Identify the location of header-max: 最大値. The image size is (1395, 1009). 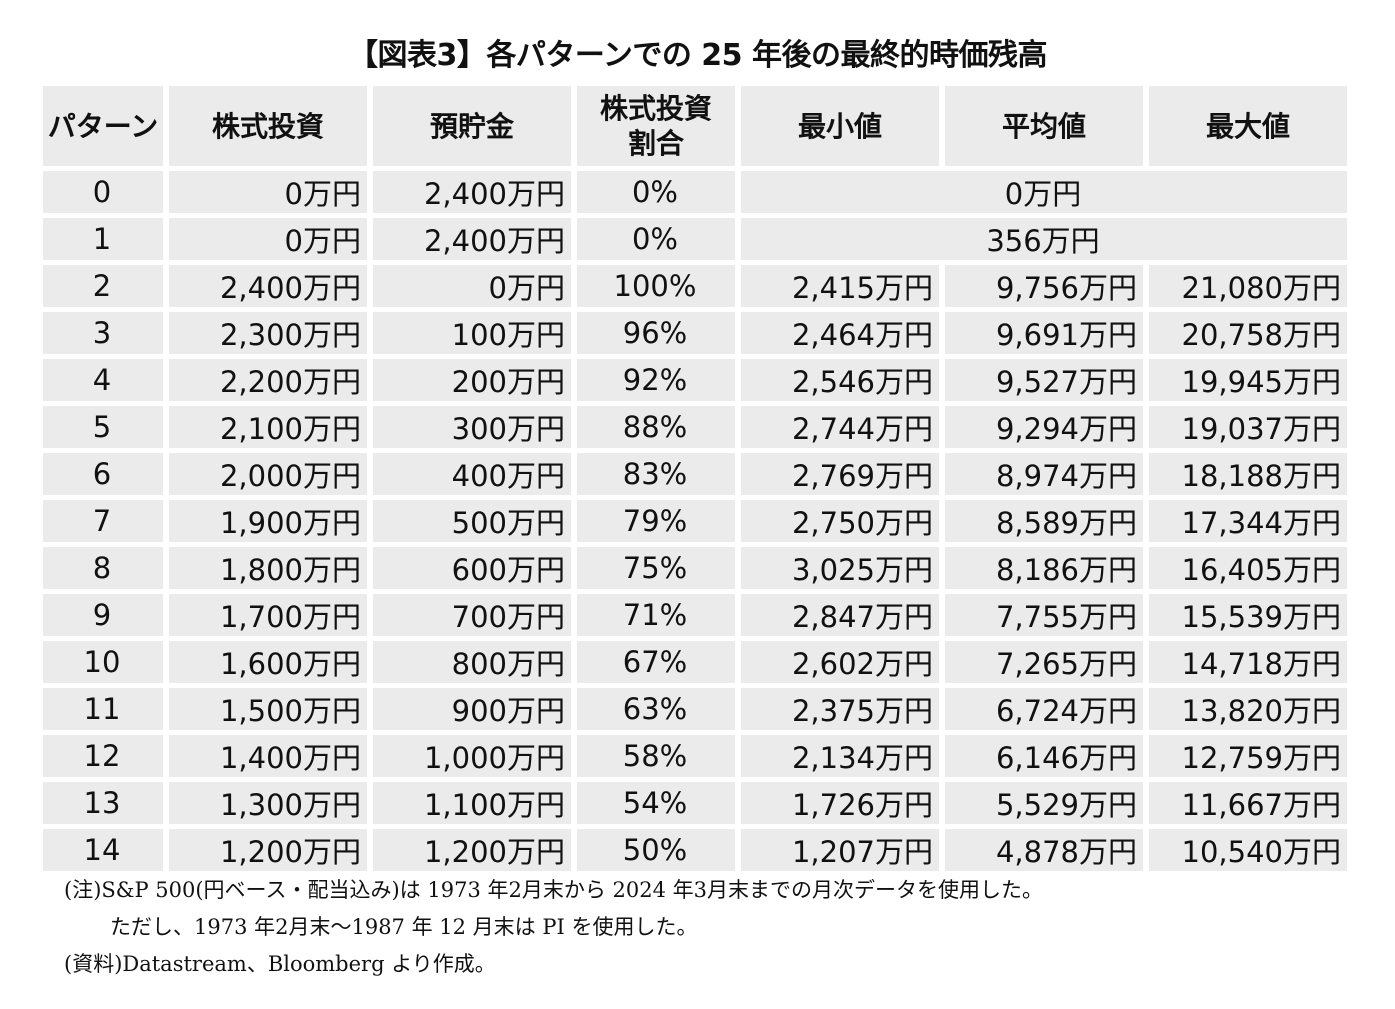
(1248, 126).